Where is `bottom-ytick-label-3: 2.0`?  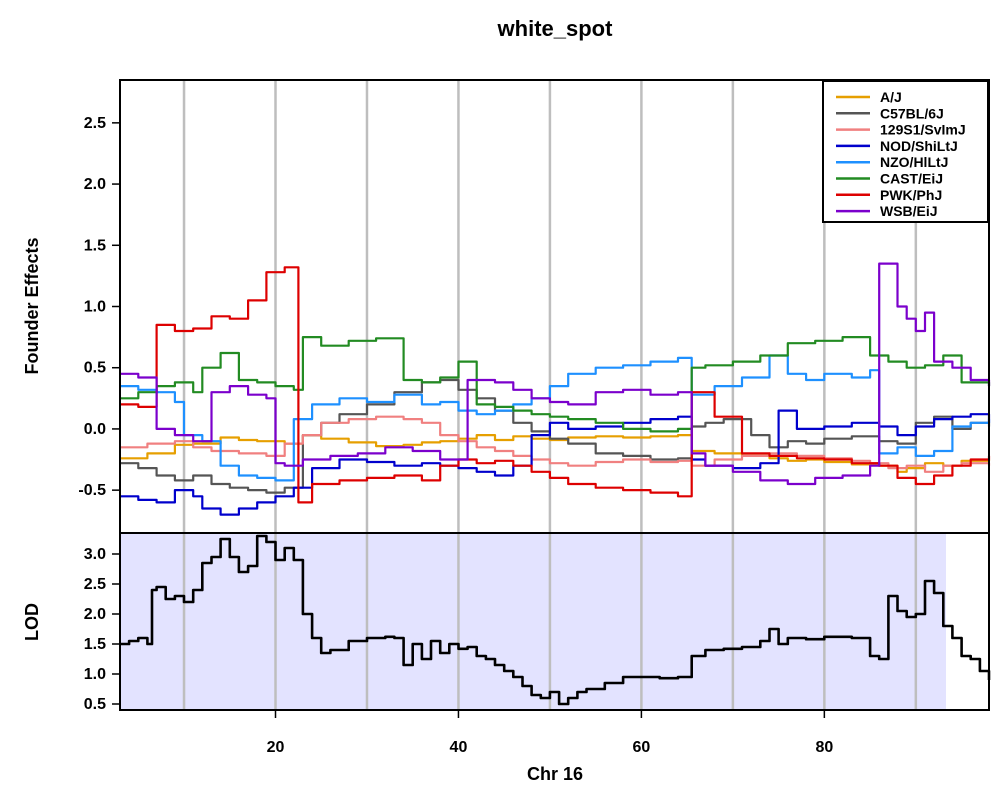 bottom-ytick-label-3: 2.0 is located at coordinates (95, 614).